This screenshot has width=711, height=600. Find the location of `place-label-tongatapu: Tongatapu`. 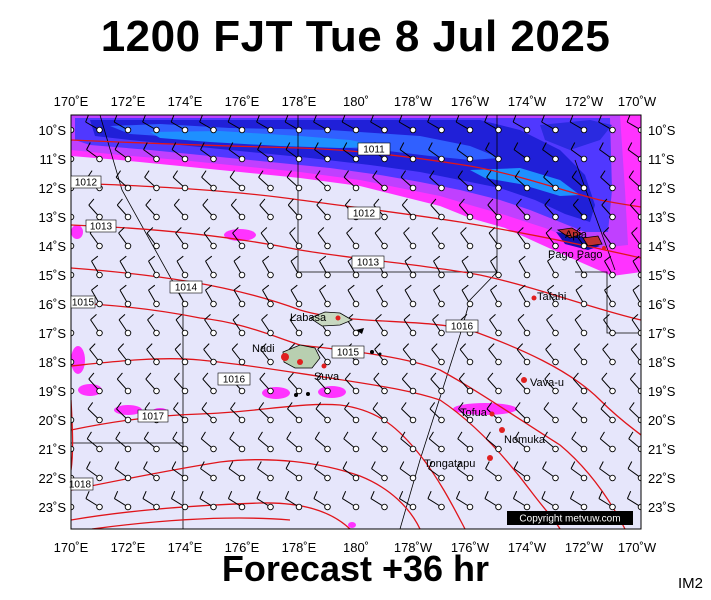

place-label-tongatapu: Tongatapu is located at coordinates (449, 464).